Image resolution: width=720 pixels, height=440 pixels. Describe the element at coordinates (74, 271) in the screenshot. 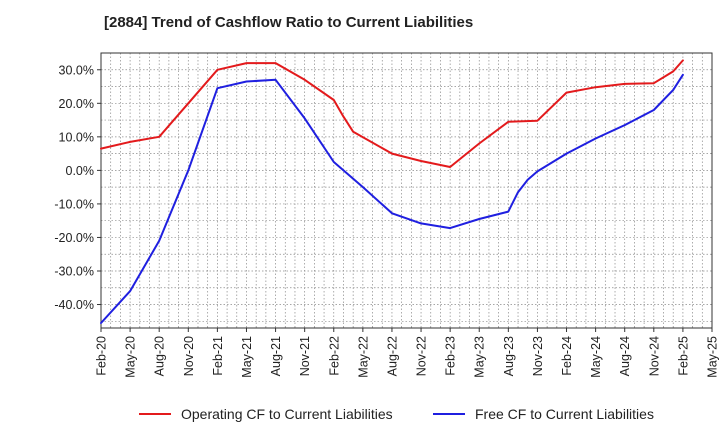

I see `y-tick-label: -30.0%` at that location.